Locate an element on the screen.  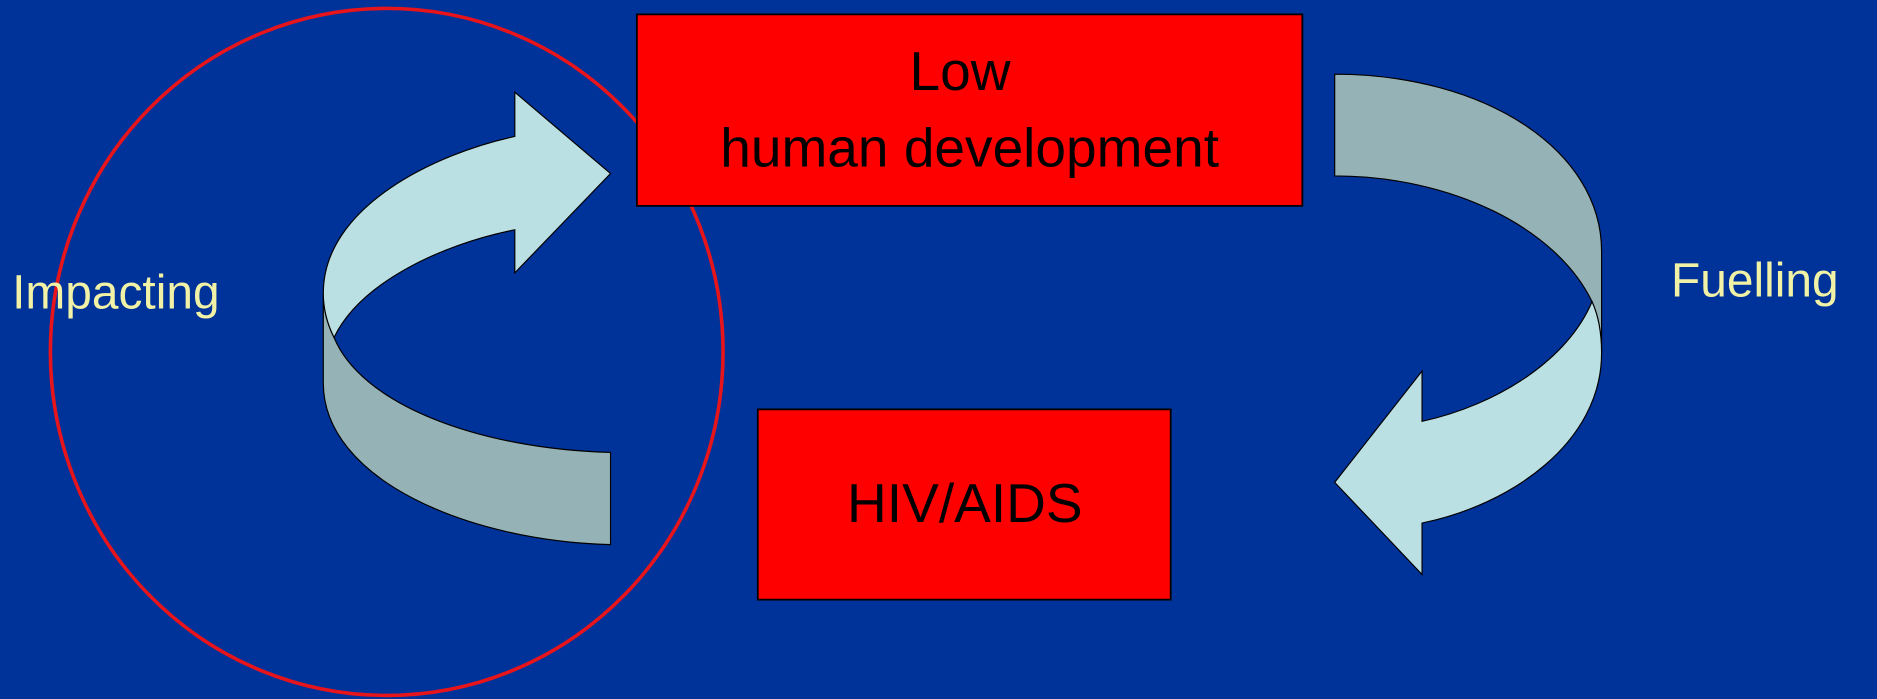
node-label: HIV/AIDS is located at coordinates (965, 503).